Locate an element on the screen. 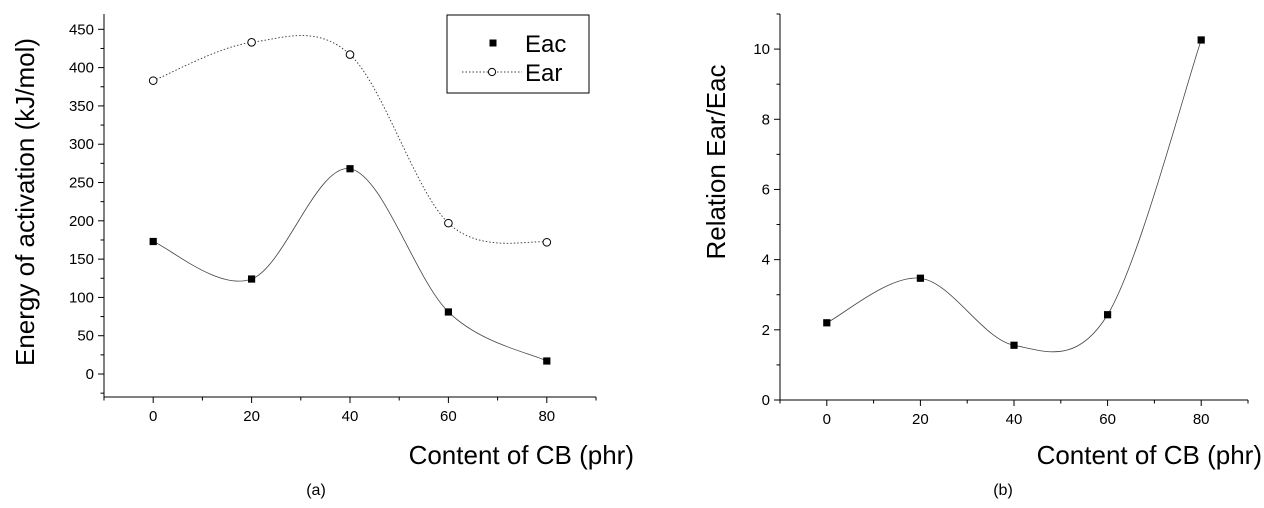 Image resolution: width=1264 pixels, height=508 pixels. y-axis-title-b: Relation Ear/Eac is located at coordinates (716, 161).